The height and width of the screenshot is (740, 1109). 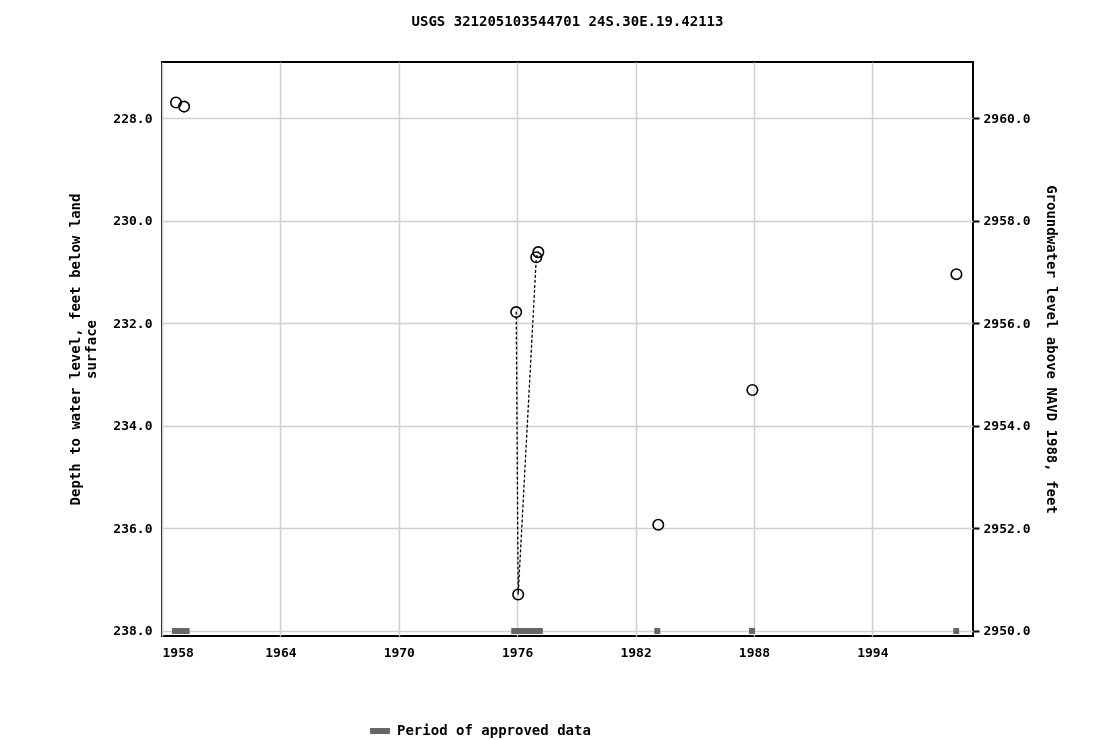 I want to click on y2-tick-label: 2956.0, so click(x=1007, y=323).